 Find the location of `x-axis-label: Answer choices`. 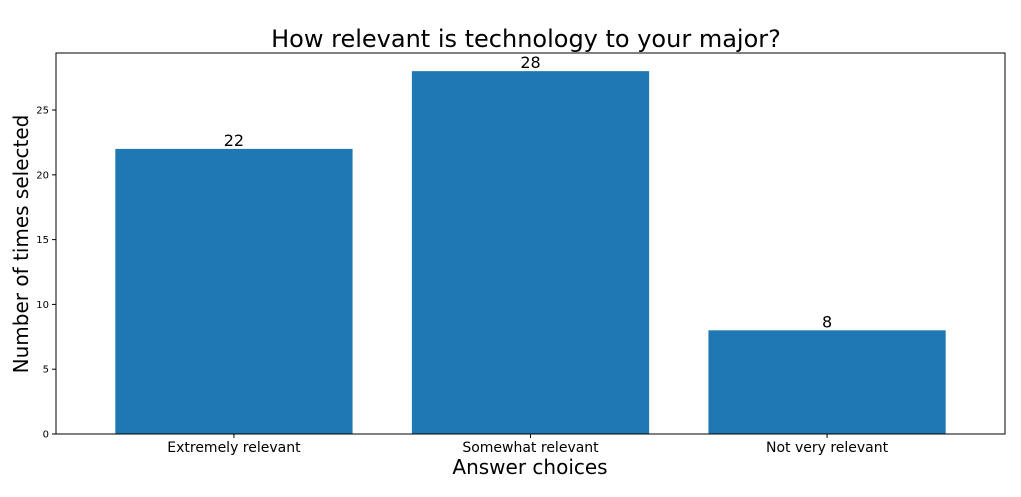

x-axis-label: Answer choices is located at coordinates (529, 467).